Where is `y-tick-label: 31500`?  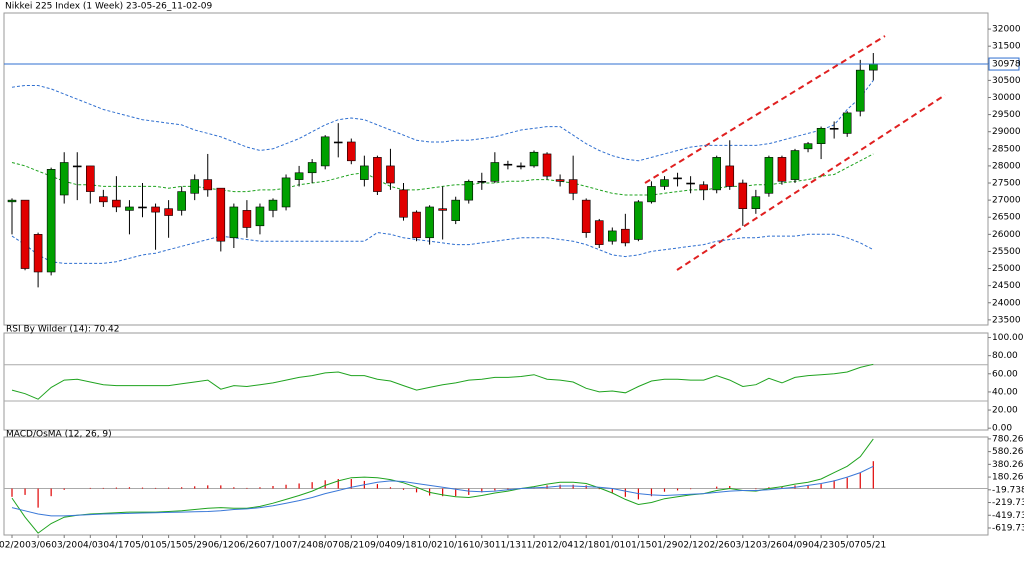 y-tick-label: 31500 is located at coordinates (1006, 47).